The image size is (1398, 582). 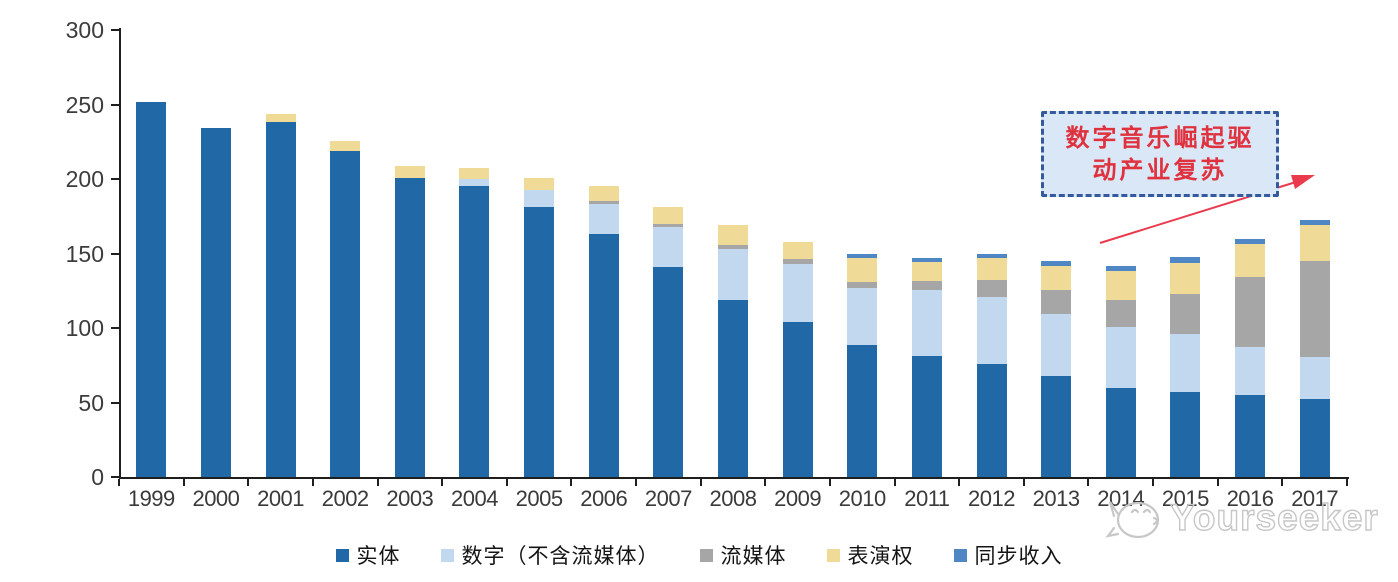 I want to click on x-tick-label: 2002, so click(x=345, y=498).